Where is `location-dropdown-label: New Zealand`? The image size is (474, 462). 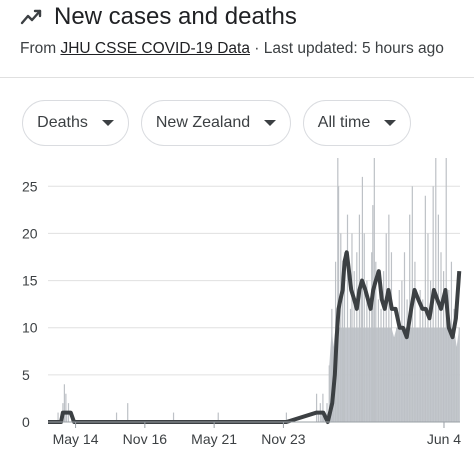
location-dropdown-label: New Zealand is located at coordinates (203, 122).